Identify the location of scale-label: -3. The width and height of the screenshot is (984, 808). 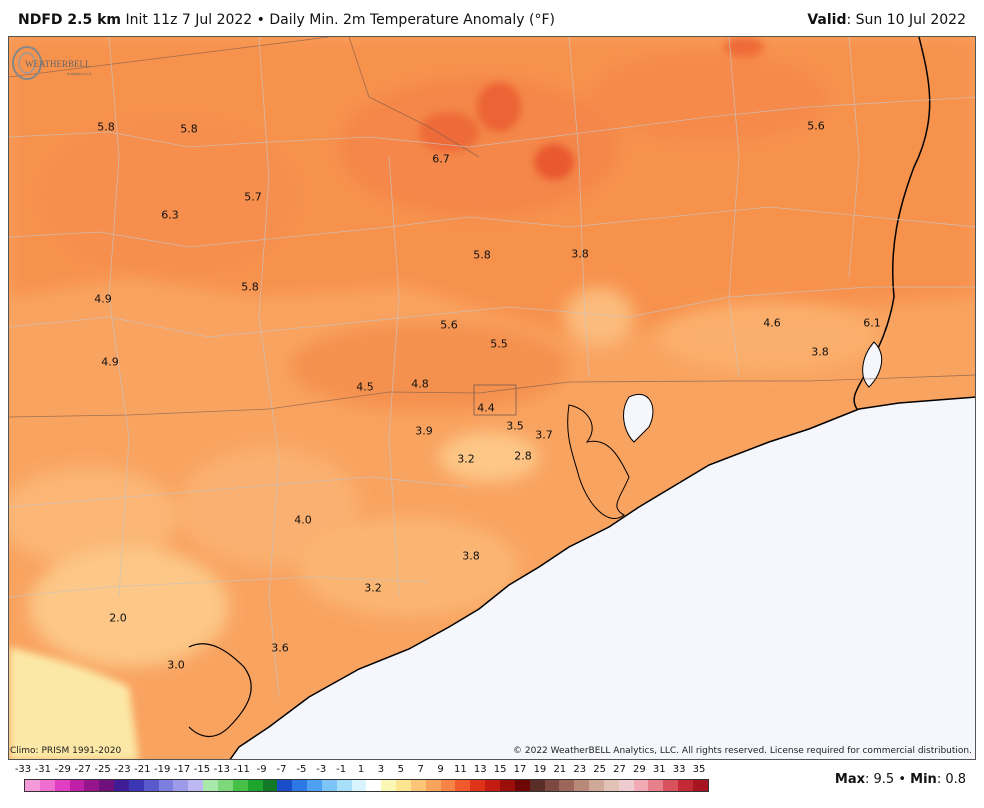
(321, 769).